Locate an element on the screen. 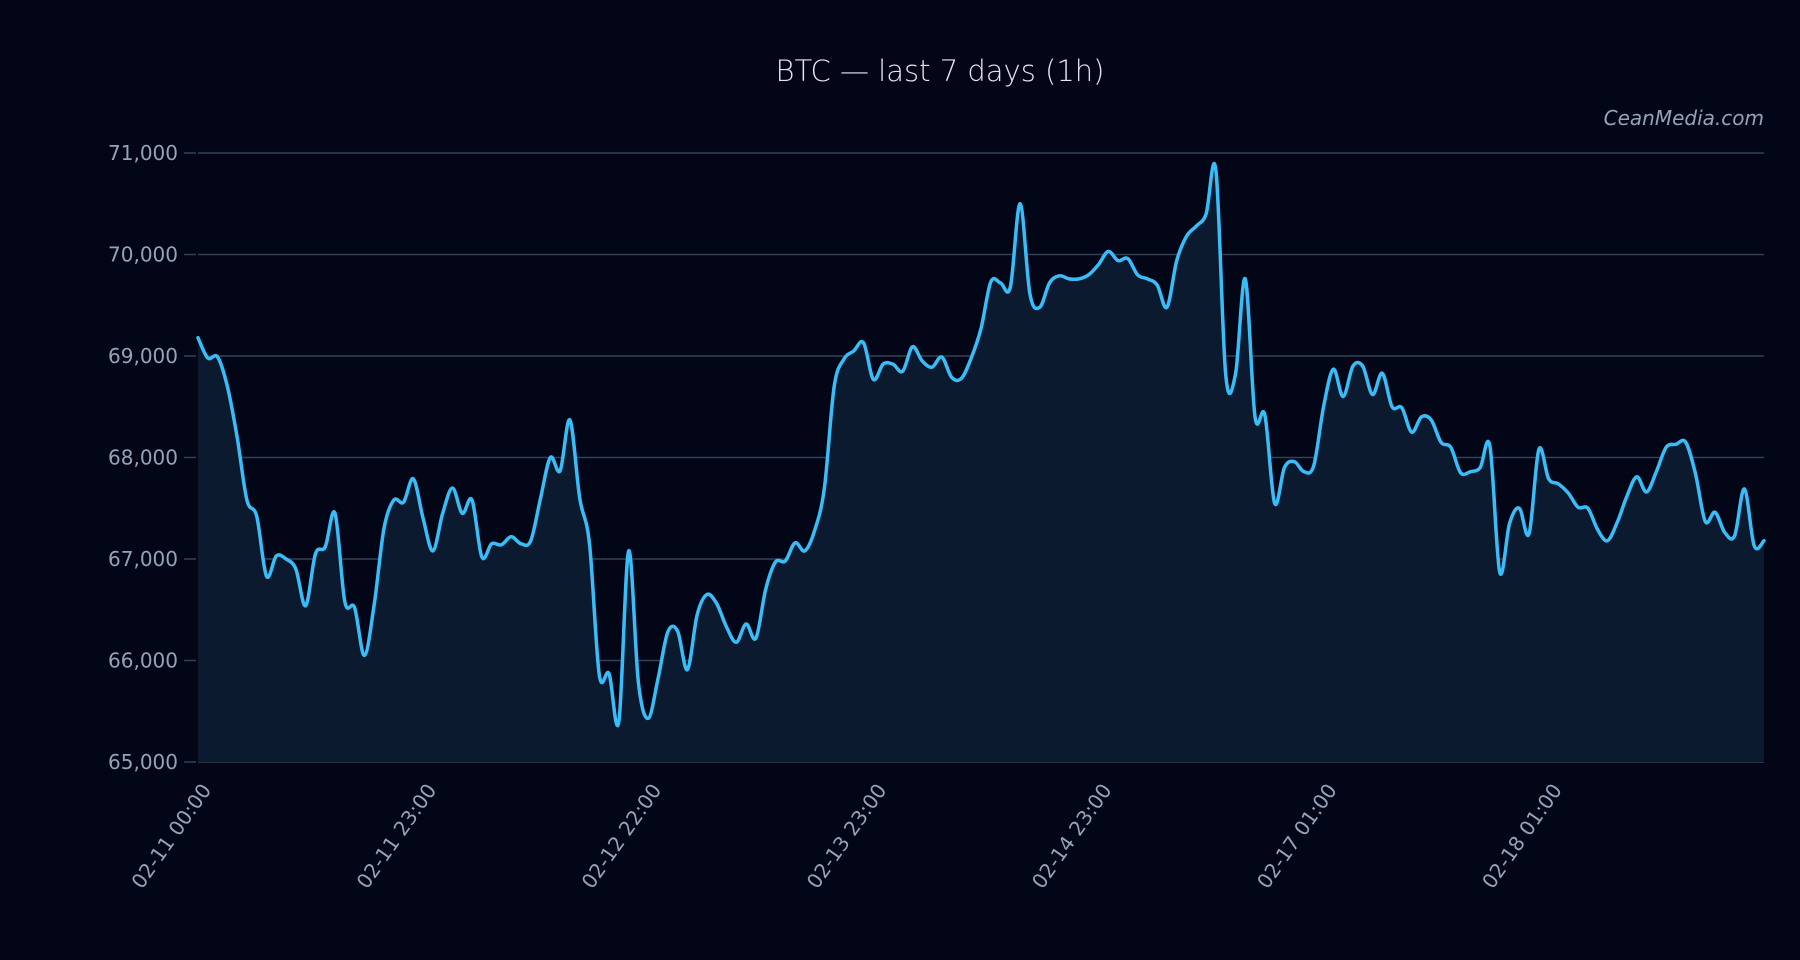 The image size is (1800, 960). x-tick-label: 02-13 23:00 is located at coordinates (847, 836).